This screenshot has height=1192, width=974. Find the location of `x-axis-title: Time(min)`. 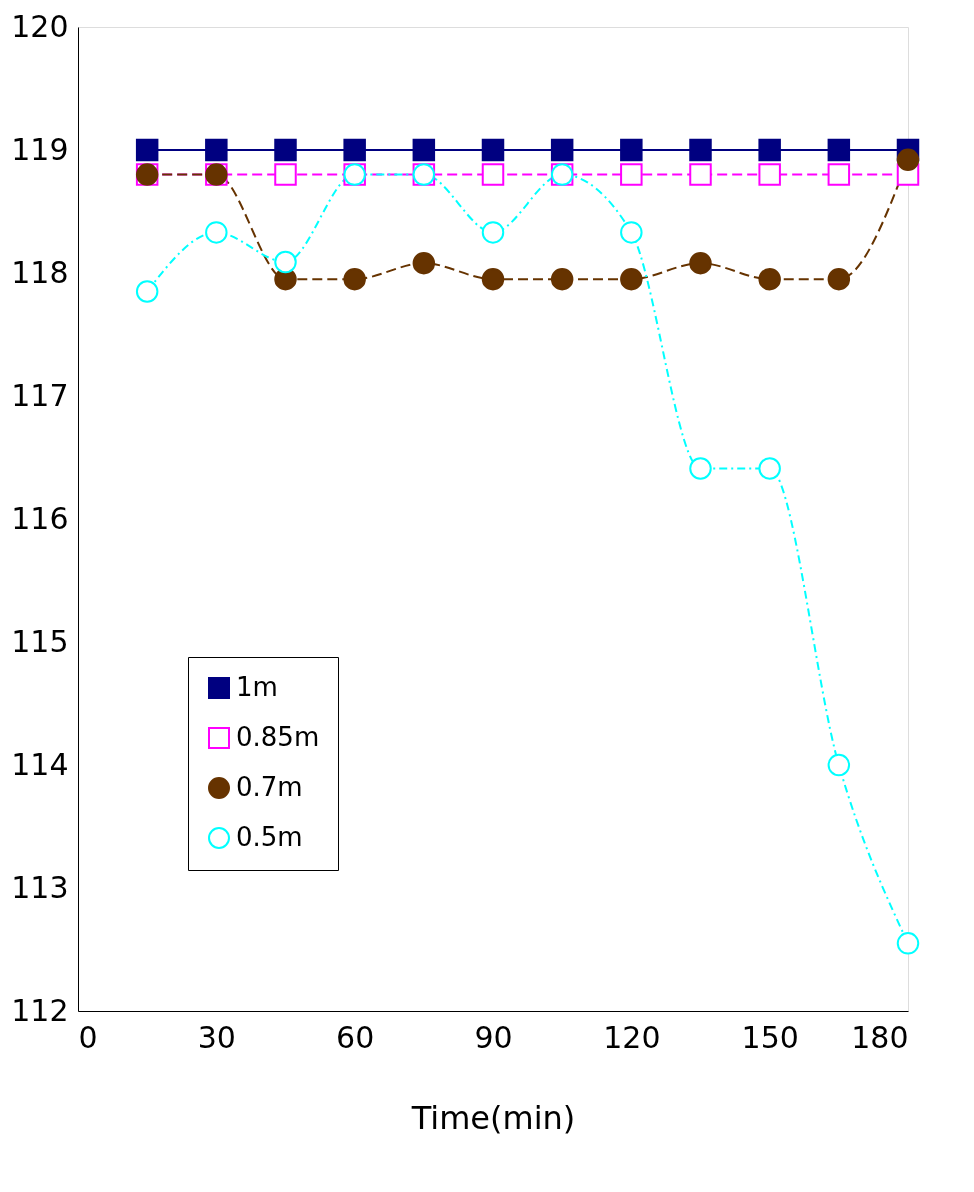

x-axis-title: Time(min) is located at coordinates (493, 1117).